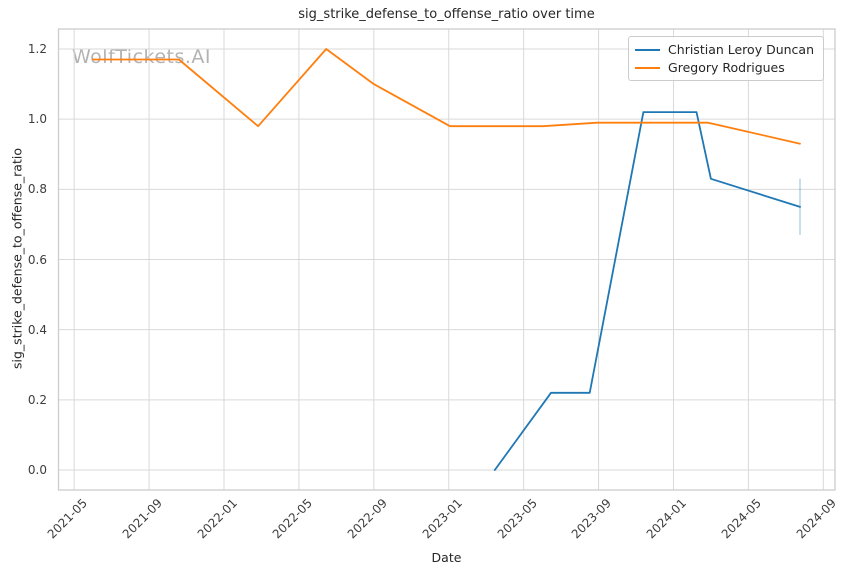  Describe the element at coordinates (648, 67) in the screenshot. I see `legend-line-swatch-orange` at that location.